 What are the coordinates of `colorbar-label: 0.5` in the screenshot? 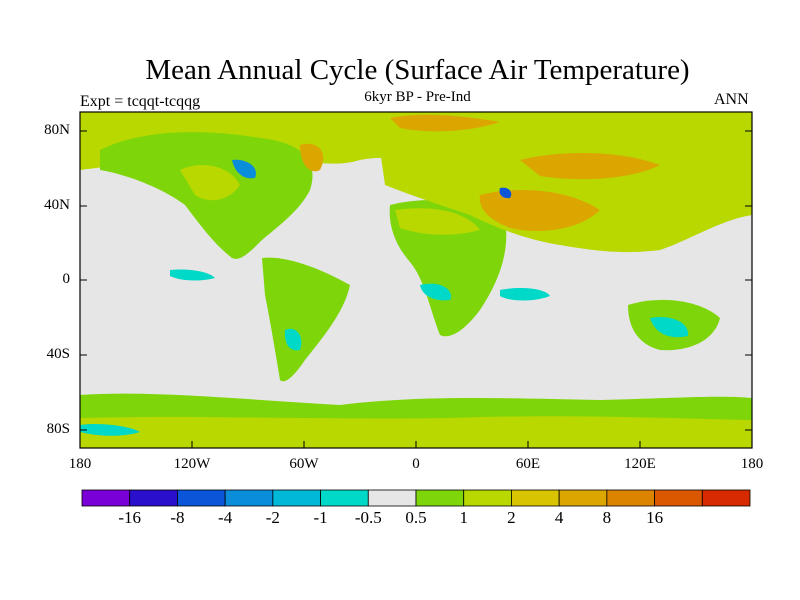 It's located at (416, 517).